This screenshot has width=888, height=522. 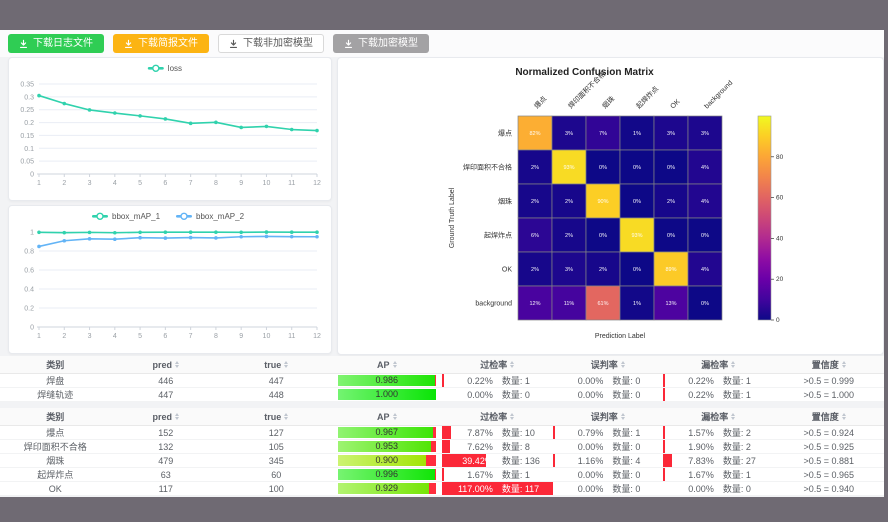 I want to click on legend-item-bbox_mAP_1: bbox_mAP_1, so click(x=126, y=216).